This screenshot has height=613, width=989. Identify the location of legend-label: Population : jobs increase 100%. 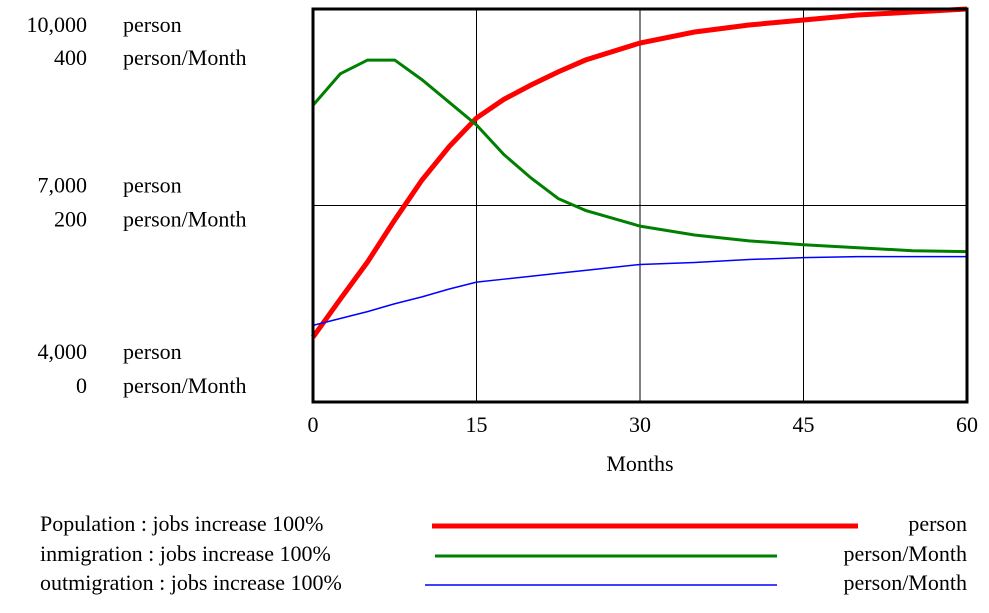
(182, 523).